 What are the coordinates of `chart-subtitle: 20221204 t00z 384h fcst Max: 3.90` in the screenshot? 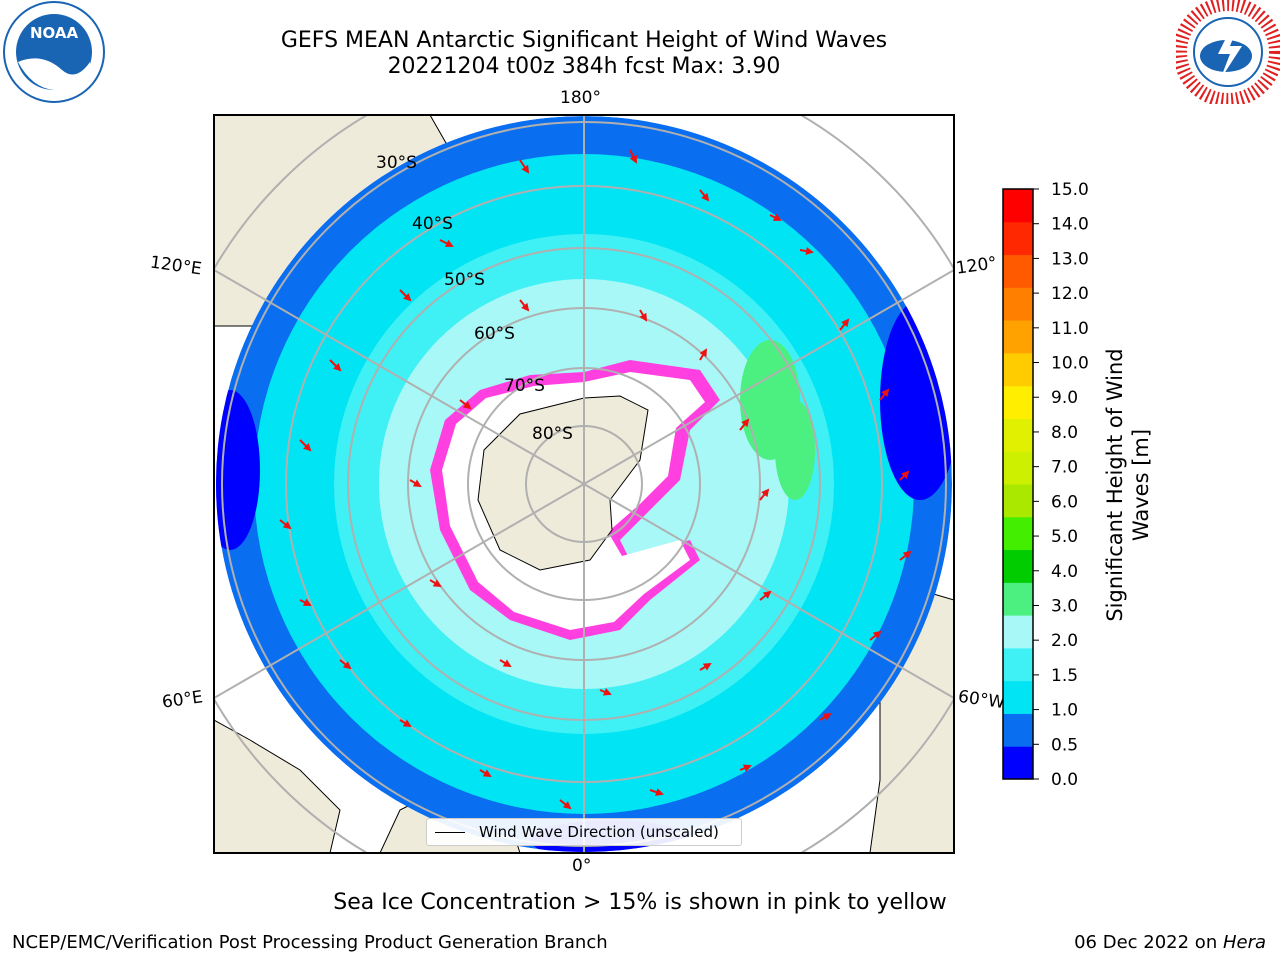 It's located at (584, 66).